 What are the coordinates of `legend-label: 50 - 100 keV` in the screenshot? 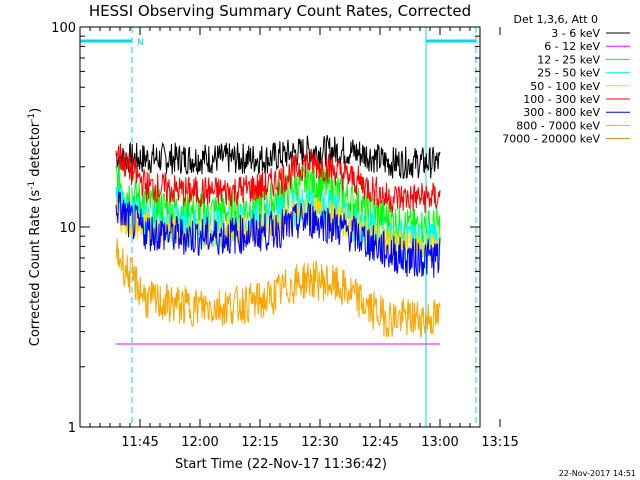 It's located at (565, 86).